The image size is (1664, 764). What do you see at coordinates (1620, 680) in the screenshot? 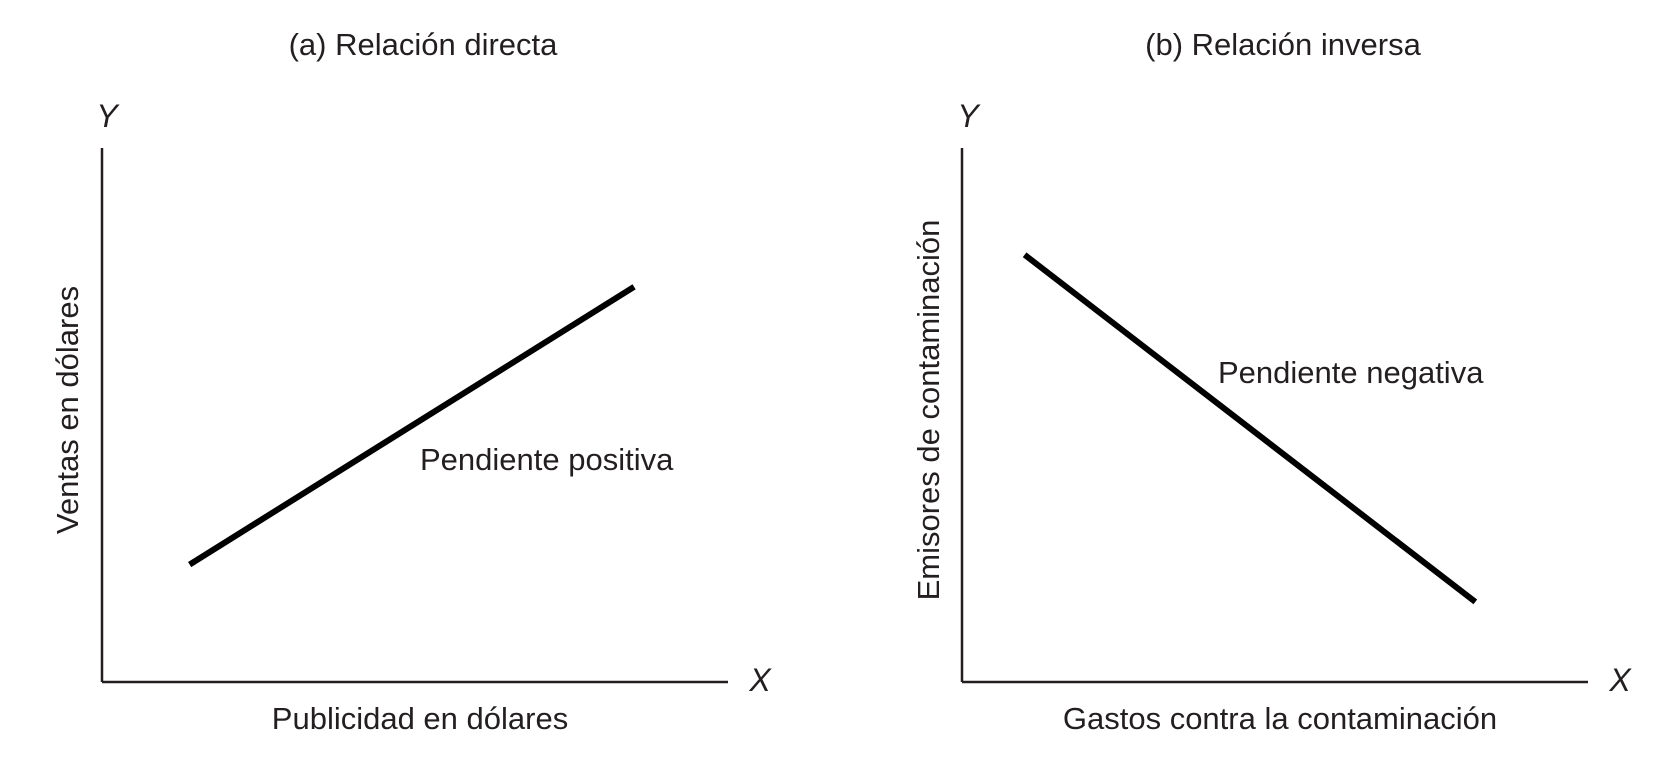
I see `panel-b-x-axis-symbol: X` at bounding box center [1620, 680].